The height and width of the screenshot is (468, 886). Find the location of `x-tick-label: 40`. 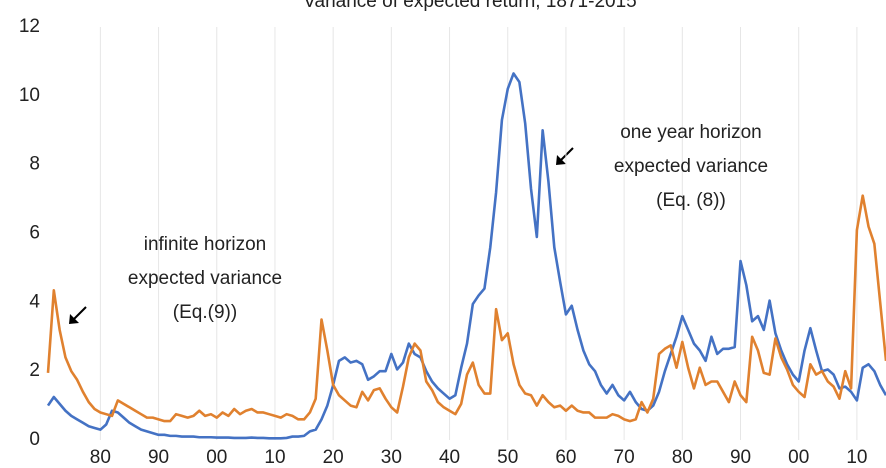

x-tick-label: 40 is located at coordinates (449, 457).